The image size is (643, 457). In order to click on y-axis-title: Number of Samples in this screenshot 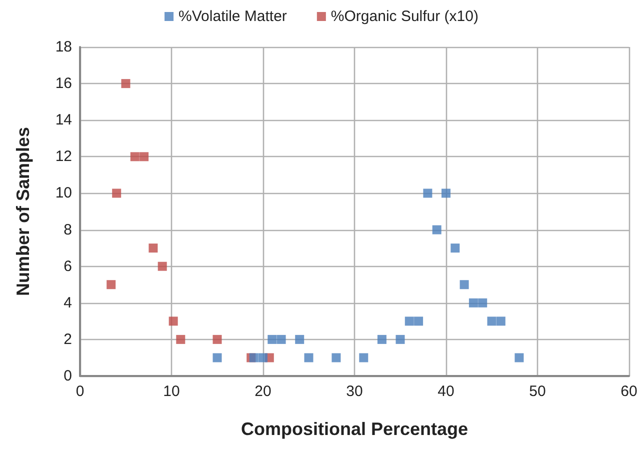, I will do `click(23, 211)`.